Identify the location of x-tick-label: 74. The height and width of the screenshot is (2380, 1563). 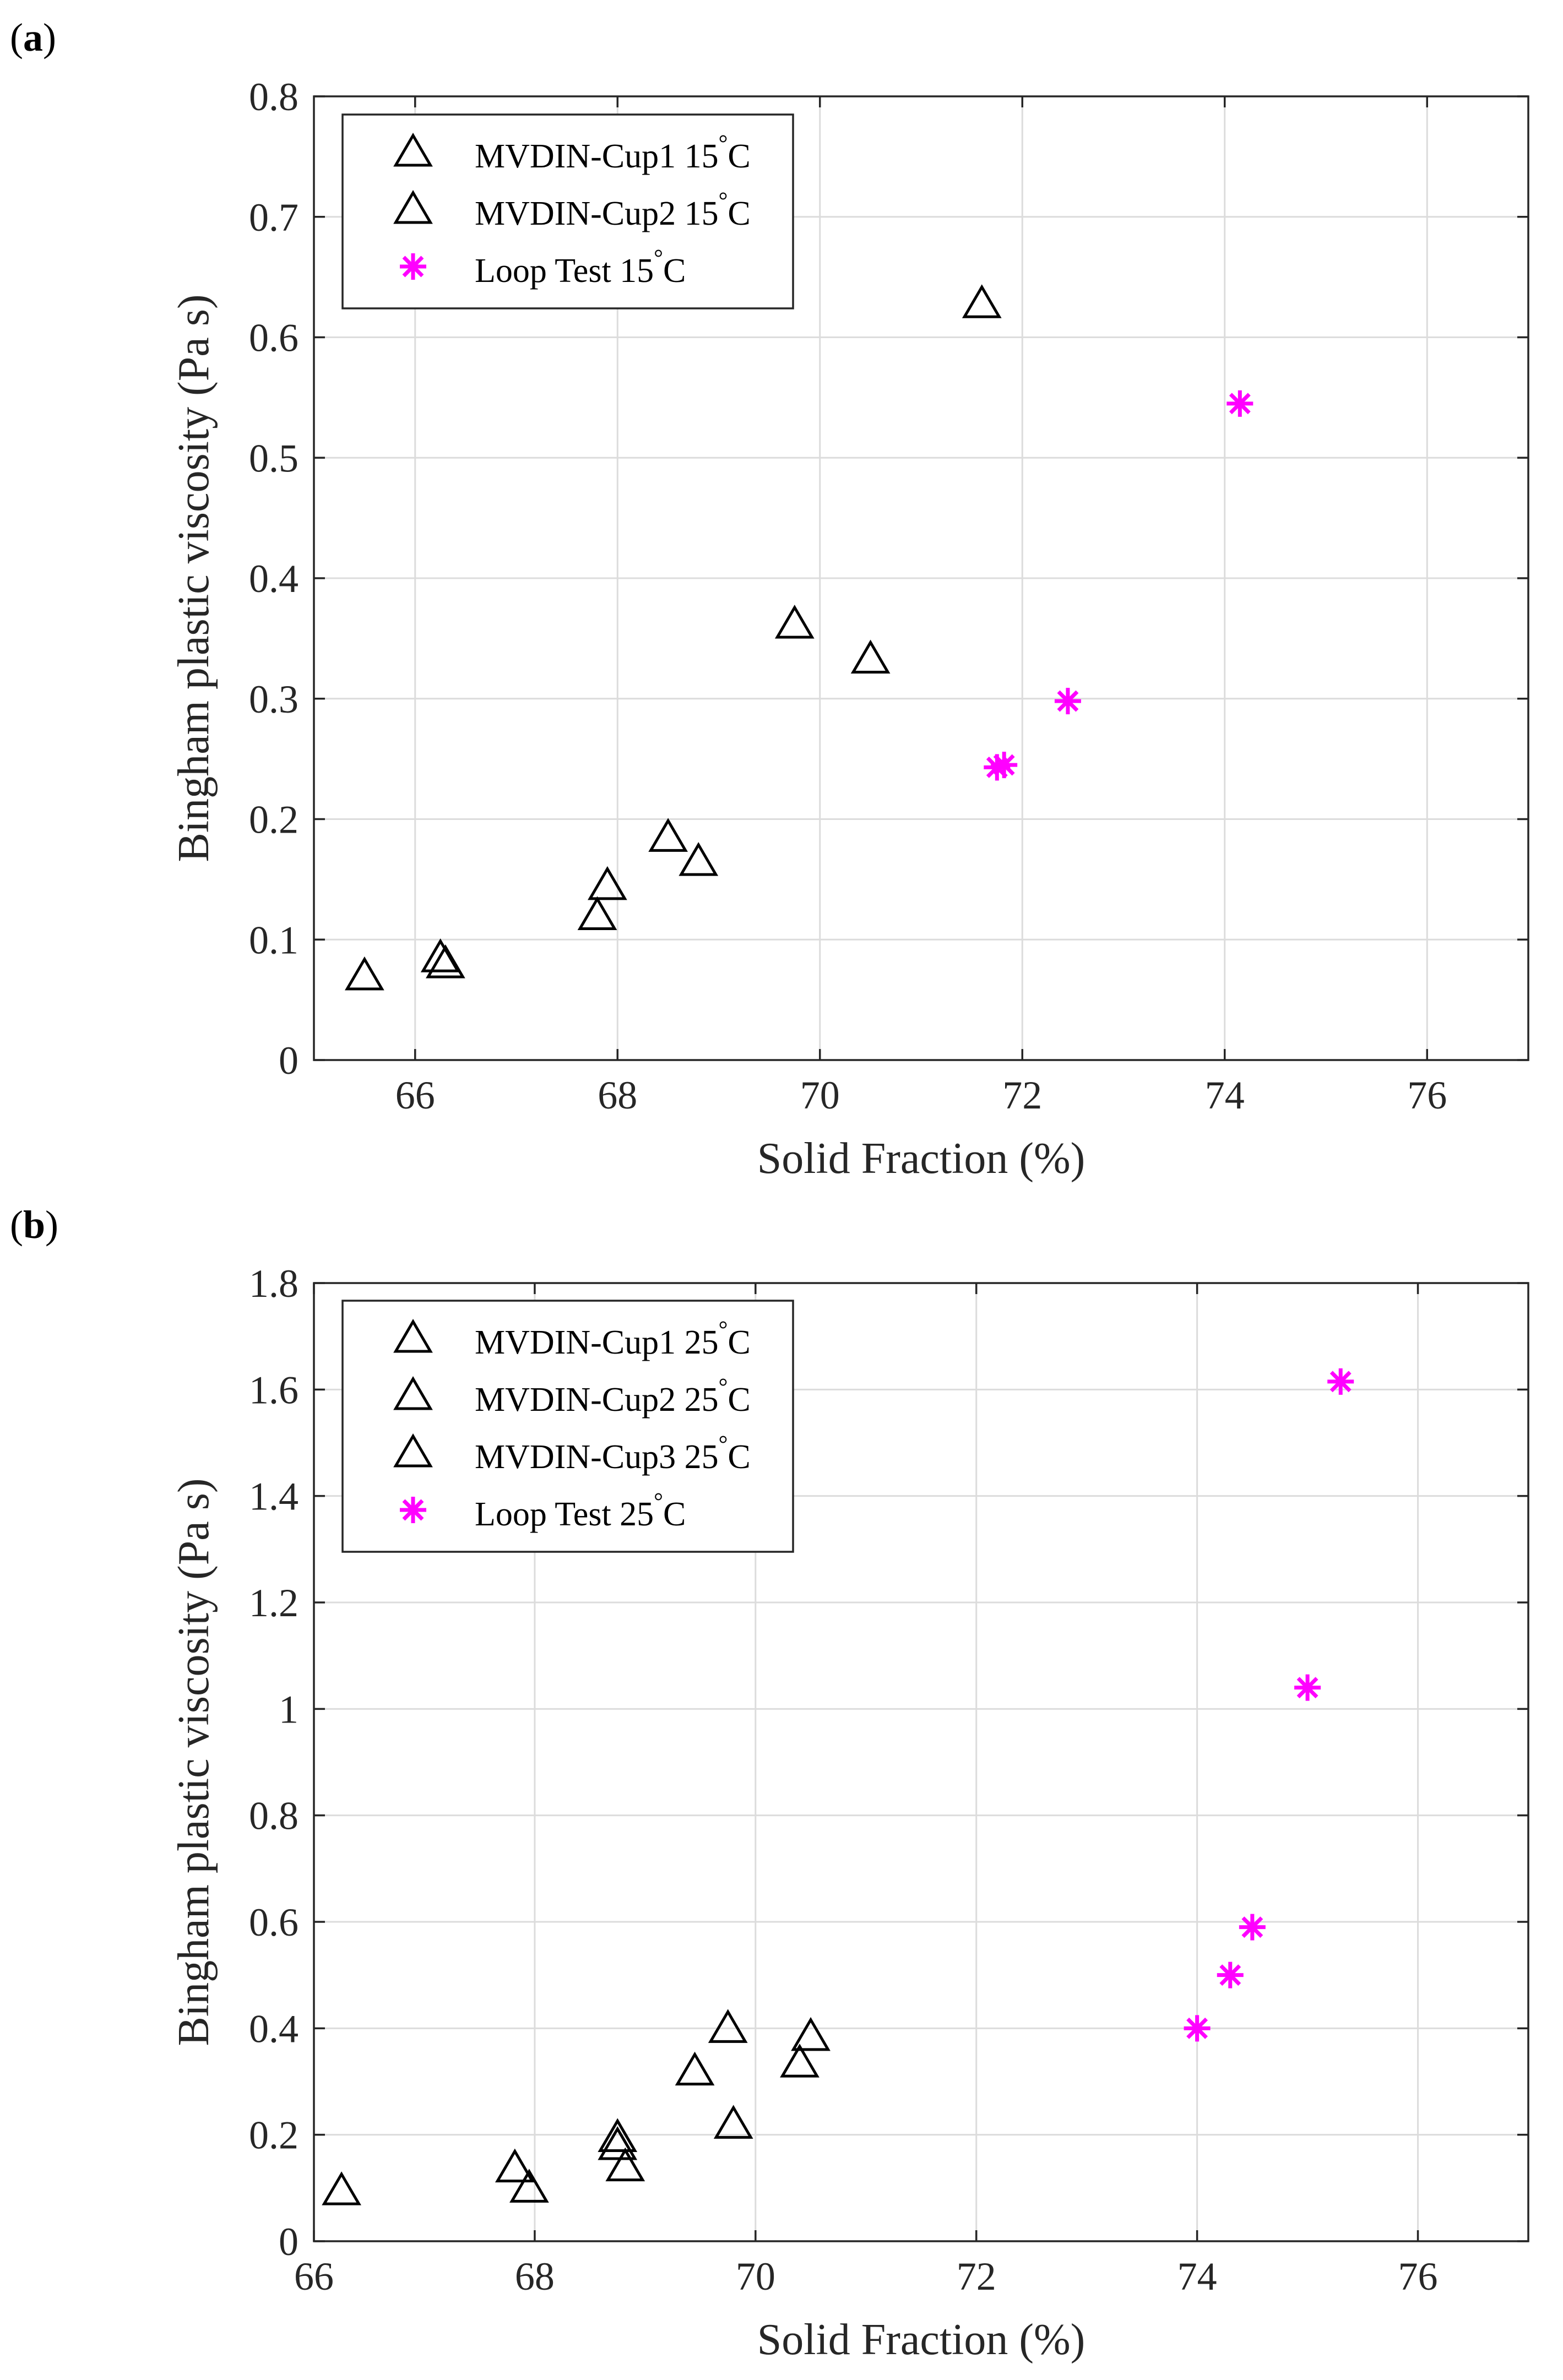
(1197, 2276).